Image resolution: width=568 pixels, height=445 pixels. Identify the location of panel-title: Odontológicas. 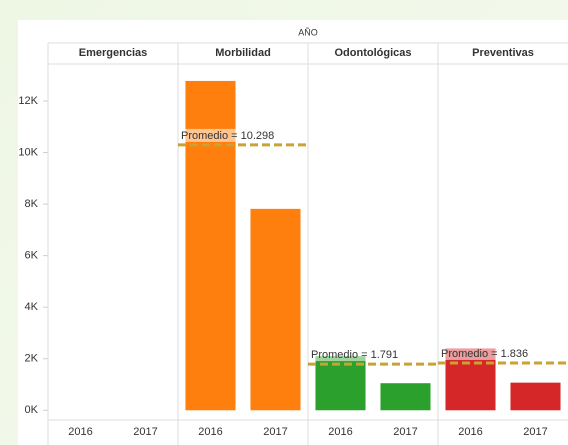
(373, 53).